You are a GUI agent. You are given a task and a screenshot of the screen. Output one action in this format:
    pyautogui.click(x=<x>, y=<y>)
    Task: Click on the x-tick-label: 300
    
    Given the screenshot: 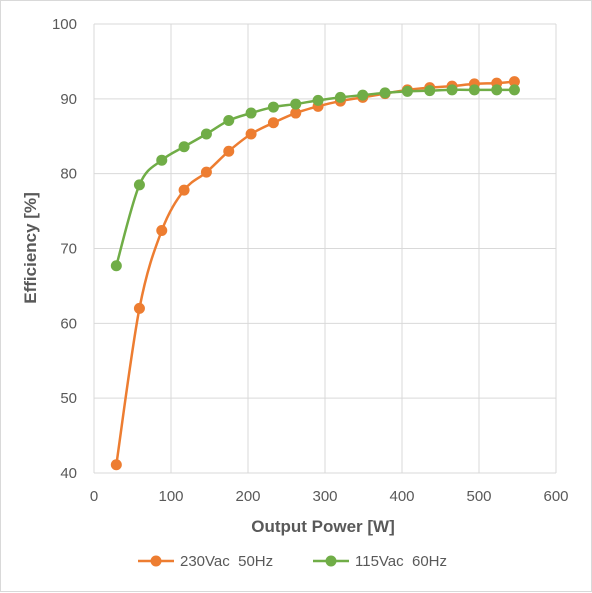 What is the action you would take?
    pyautogui.click(x=324, y=496)
    